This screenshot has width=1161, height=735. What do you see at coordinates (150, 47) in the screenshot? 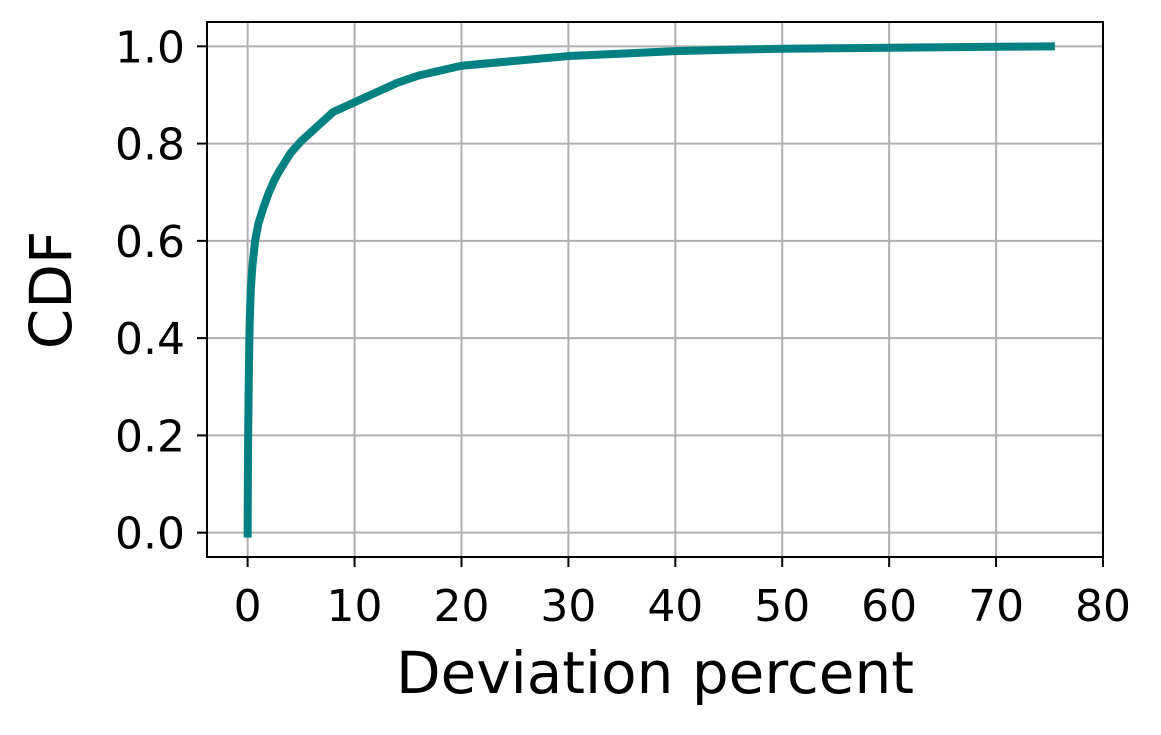
I see `y-tick-label: 1.0` at bounding box center [150, 47].